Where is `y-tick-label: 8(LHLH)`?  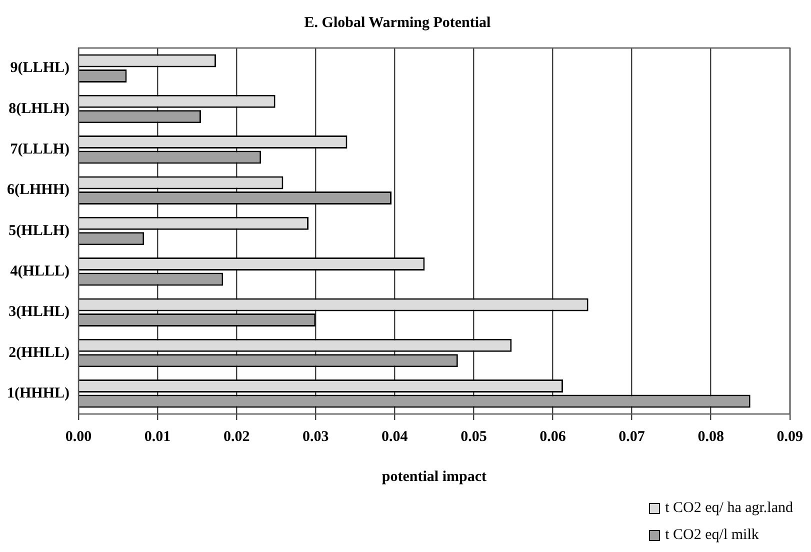
y-tick-label: 8(LHLH) is located at coordinates (39, 108).